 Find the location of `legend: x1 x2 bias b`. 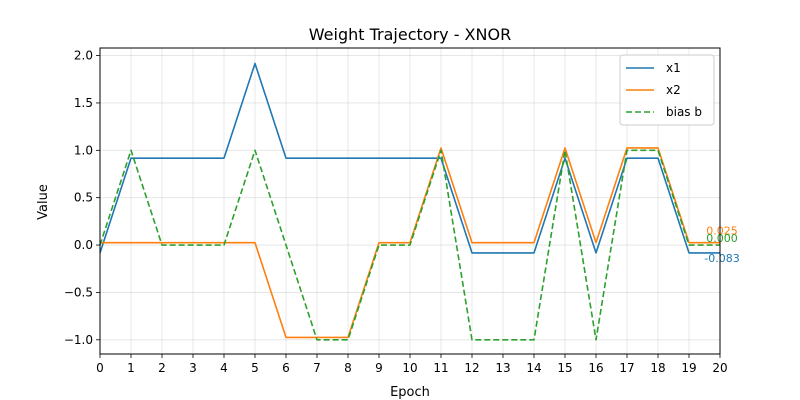

legend: x1 x2 bias b is located at coordinates (667, 90).